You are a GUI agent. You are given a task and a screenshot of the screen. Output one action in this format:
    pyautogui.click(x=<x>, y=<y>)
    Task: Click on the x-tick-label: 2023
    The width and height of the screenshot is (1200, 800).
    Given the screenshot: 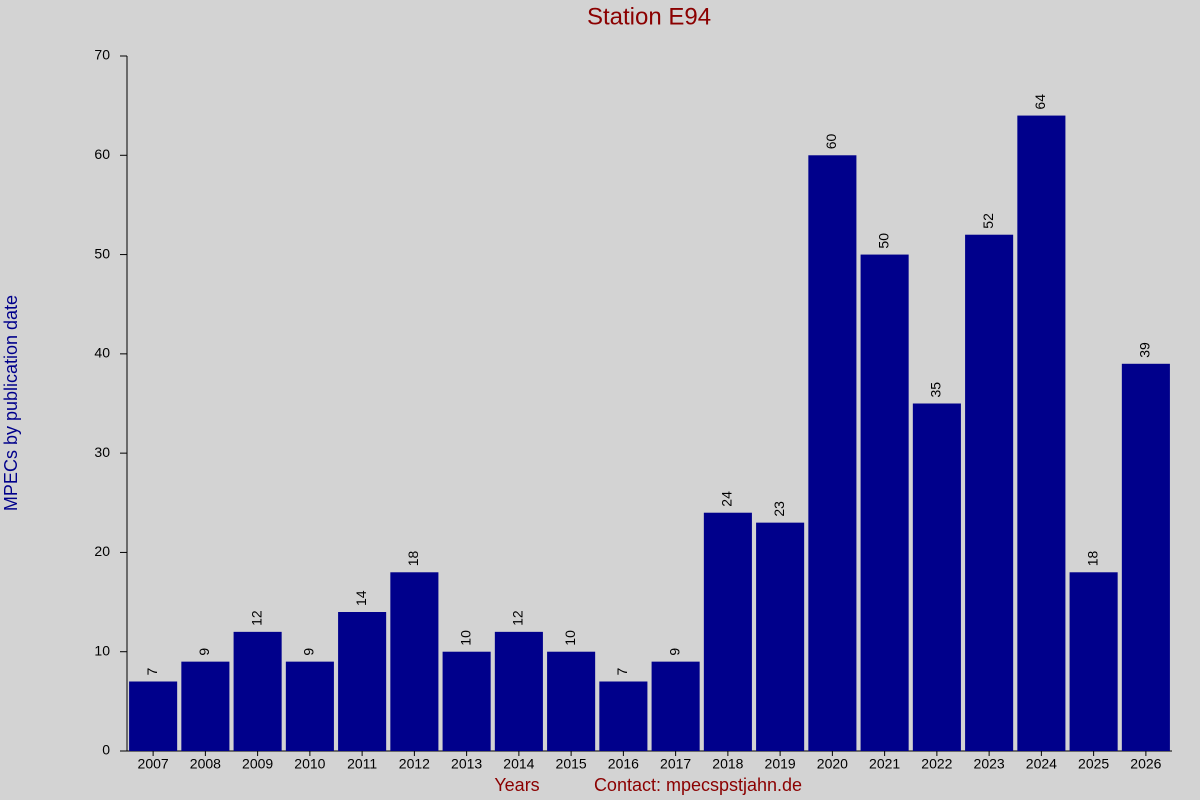 What is the action you would take?
    pyautogui.click(x=989, y=764)
    